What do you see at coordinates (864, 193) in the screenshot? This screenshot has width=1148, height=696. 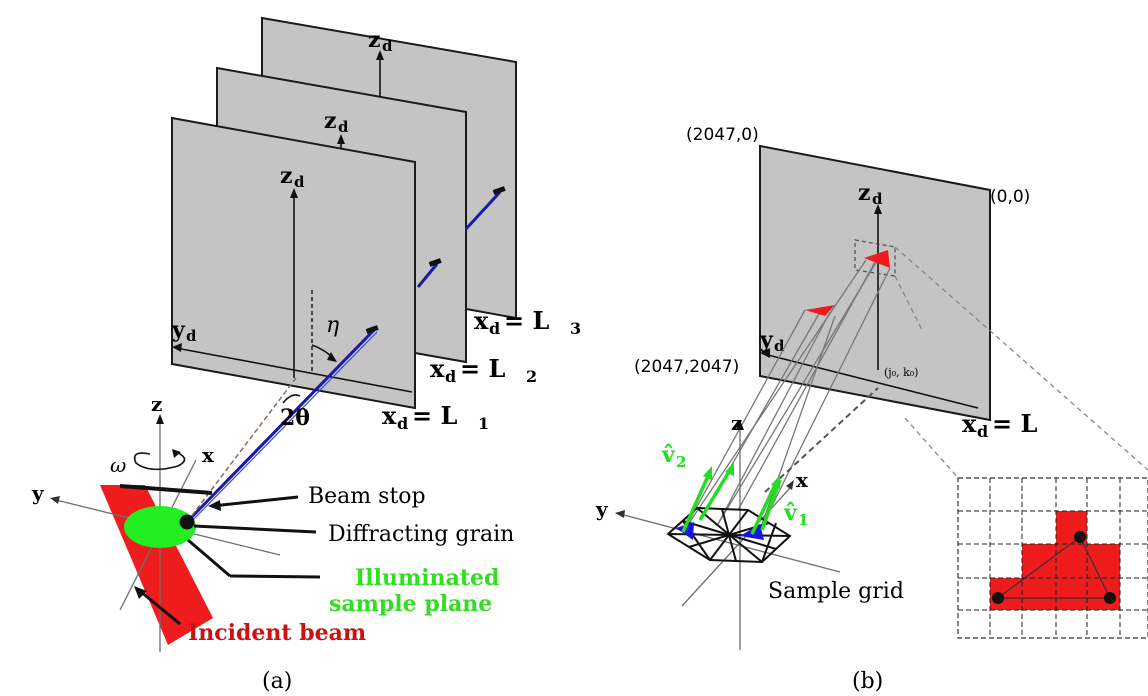 I see `detector-b-z-label: z` at bounding box center [864, 193].